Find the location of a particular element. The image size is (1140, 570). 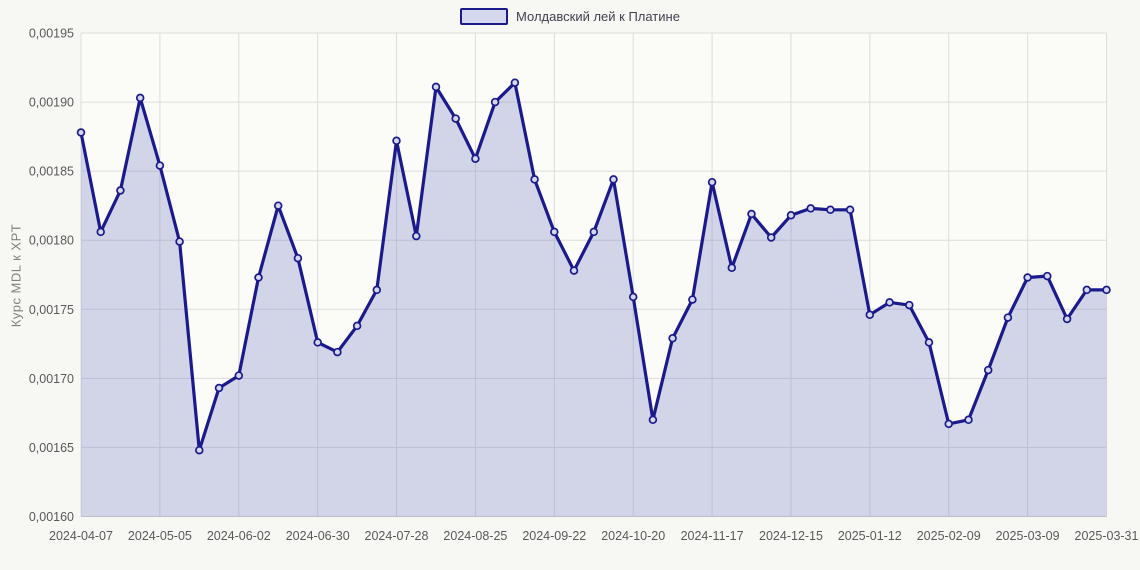

y-tick-label: 0,00175 is located at coordinates (51, 310).